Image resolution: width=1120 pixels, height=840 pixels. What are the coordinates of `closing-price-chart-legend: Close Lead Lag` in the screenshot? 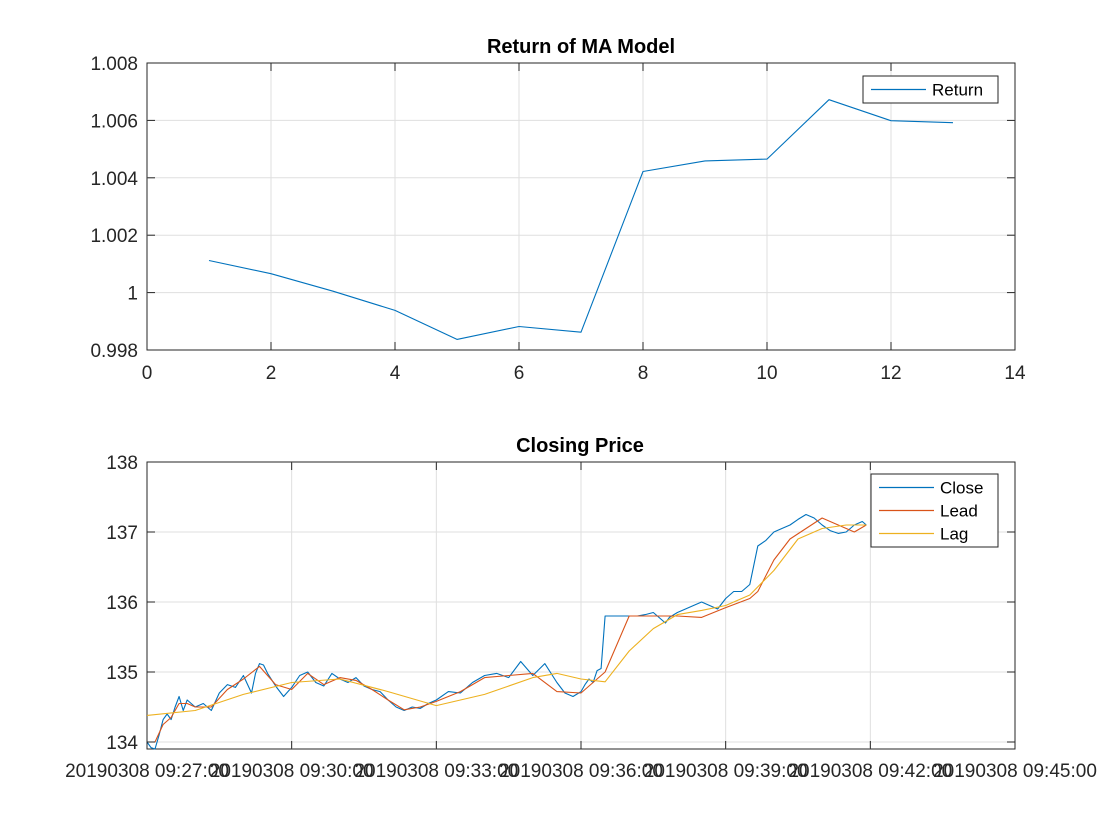 It's located at (934, 510).